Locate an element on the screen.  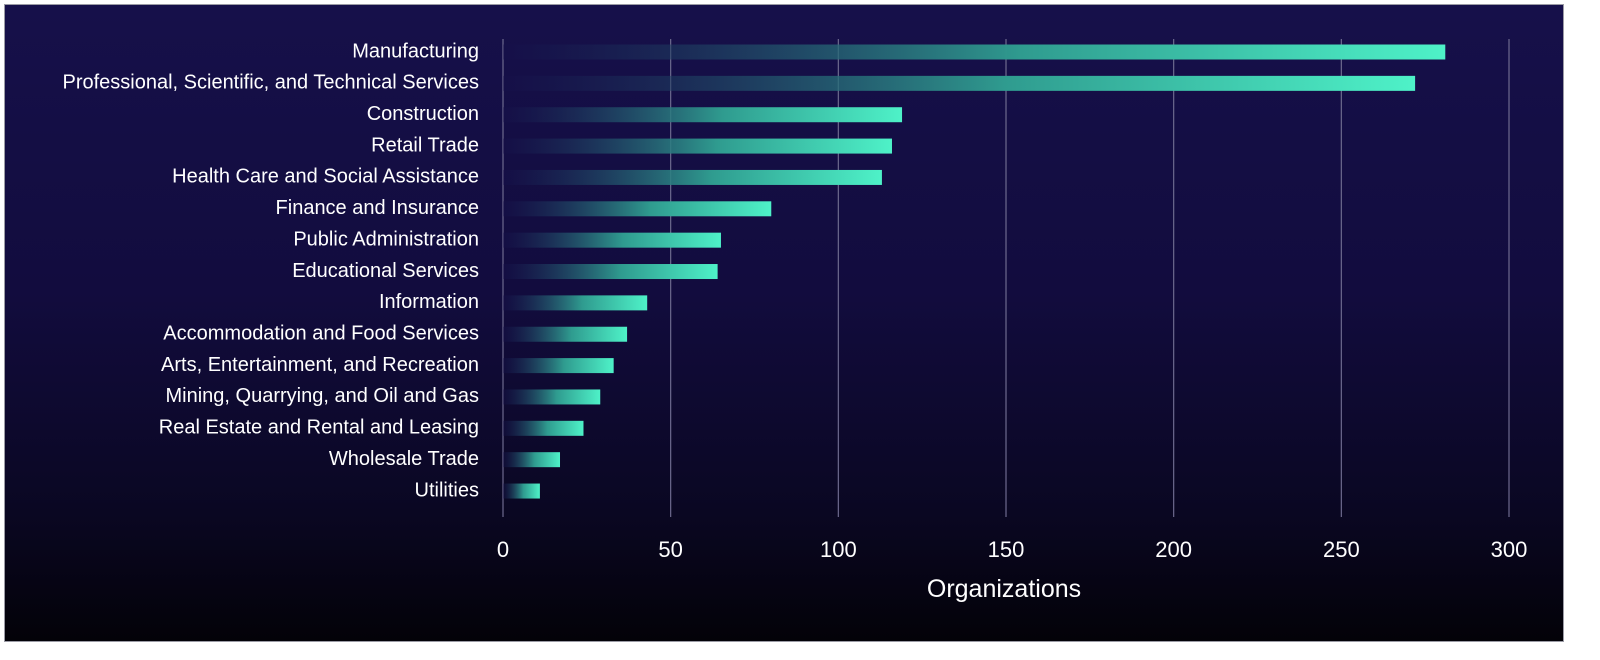
x-tick-label: 200 is located at coordinates (1173, 549).